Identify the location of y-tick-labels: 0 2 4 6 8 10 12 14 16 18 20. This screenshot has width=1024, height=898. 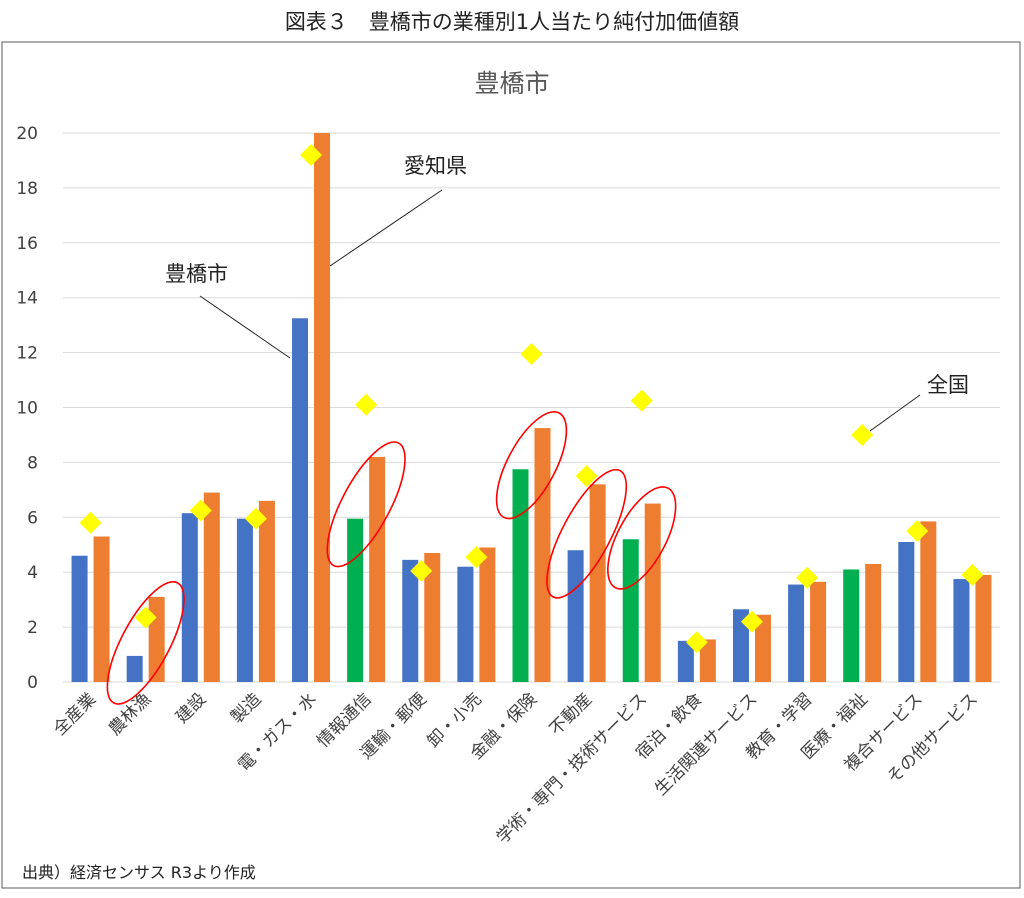
(27, 408).